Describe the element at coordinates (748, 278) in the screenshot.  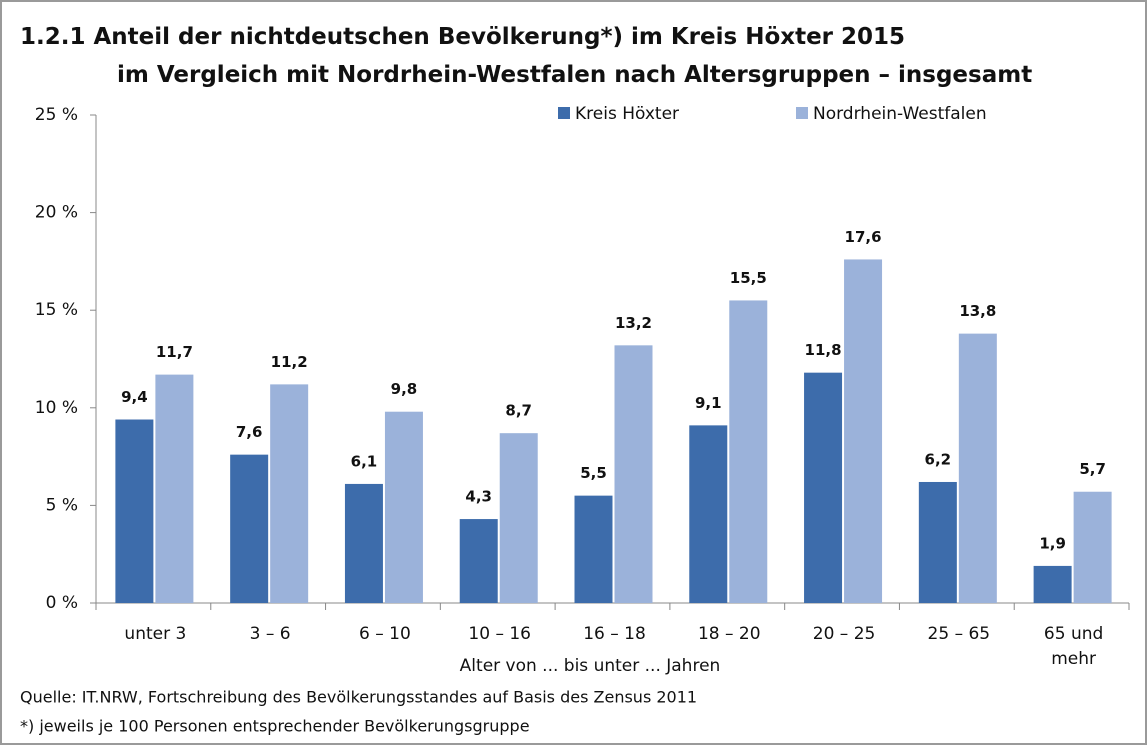
I see `value-label: 15,5` at that location.